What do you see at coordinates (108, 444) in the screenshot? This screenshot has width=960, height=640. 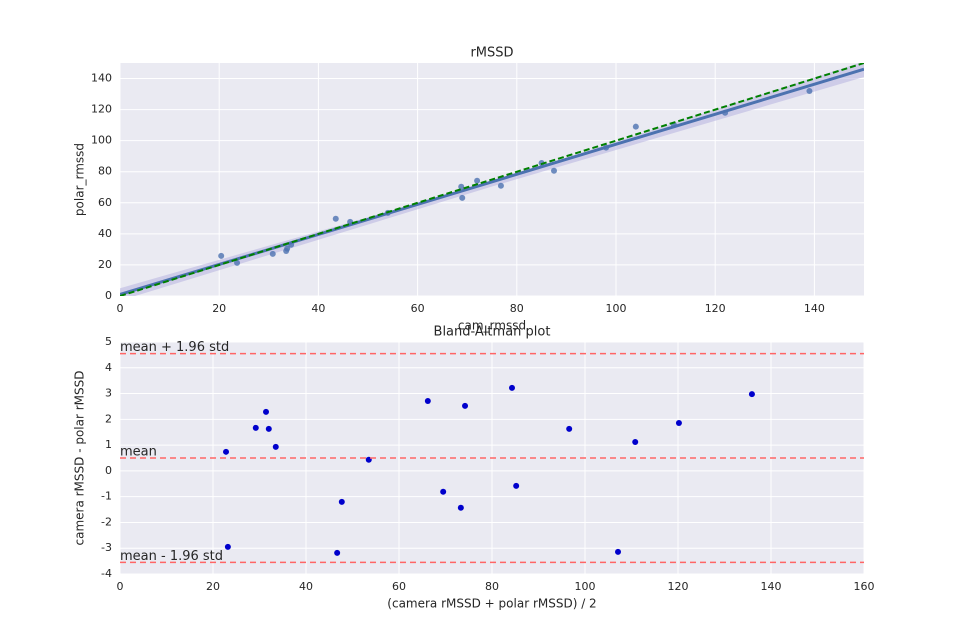 I see `y-tick-label: 1` at bounding box center [108, 444].